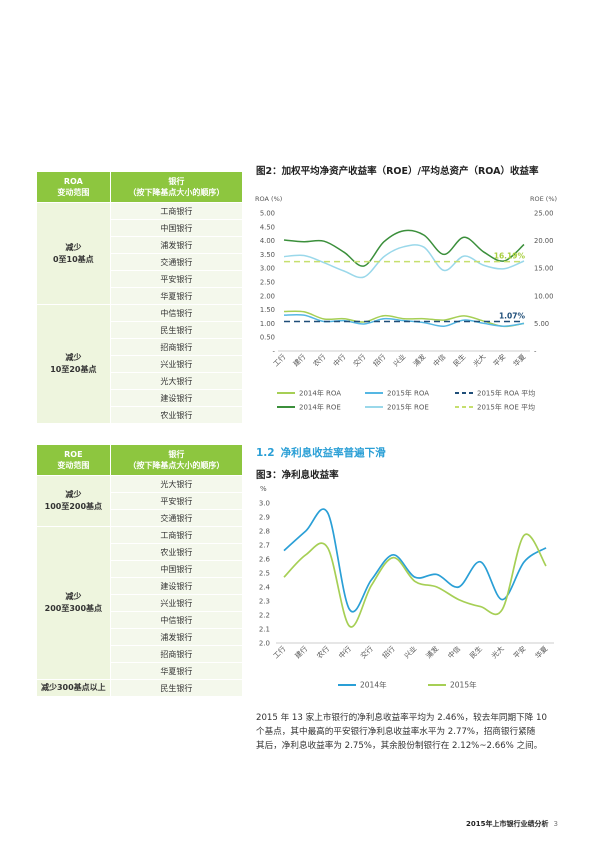 The height and width of the screenshot is (848, 600). What do you see at coordinates (264, 630) in the screenshot?
I see `y-tick-label: 2.1` at bounding box center [264, 630].